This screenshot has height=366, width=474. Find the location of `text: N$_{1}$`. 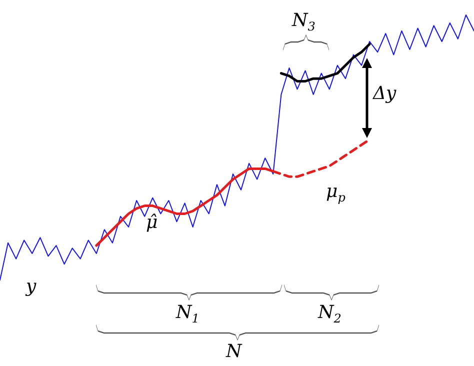

text: N$_{1}$ is located at coordinates (188, 314).